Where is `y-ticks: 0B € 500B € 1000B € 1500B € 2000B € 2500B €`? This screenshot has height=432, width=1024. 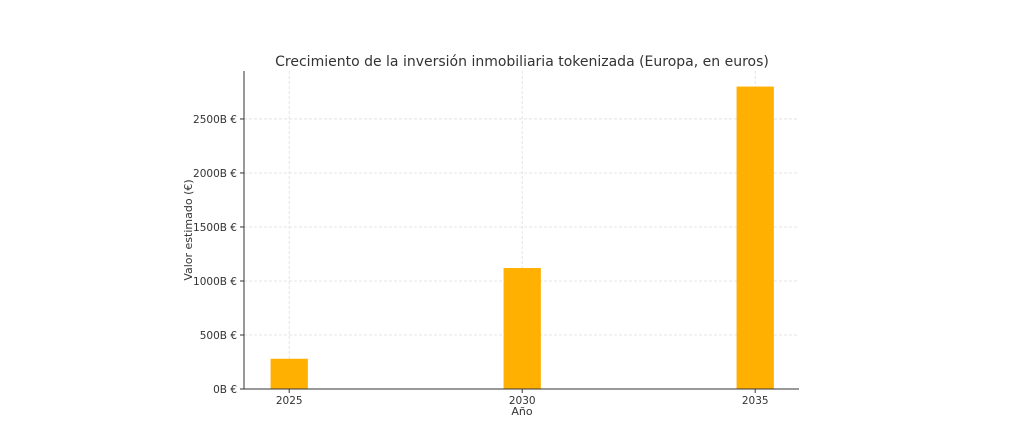 y-ticks: 0B € 500B € 1000B € 1500B € 2000B € 2500B € is located at coordinates (218, 255).